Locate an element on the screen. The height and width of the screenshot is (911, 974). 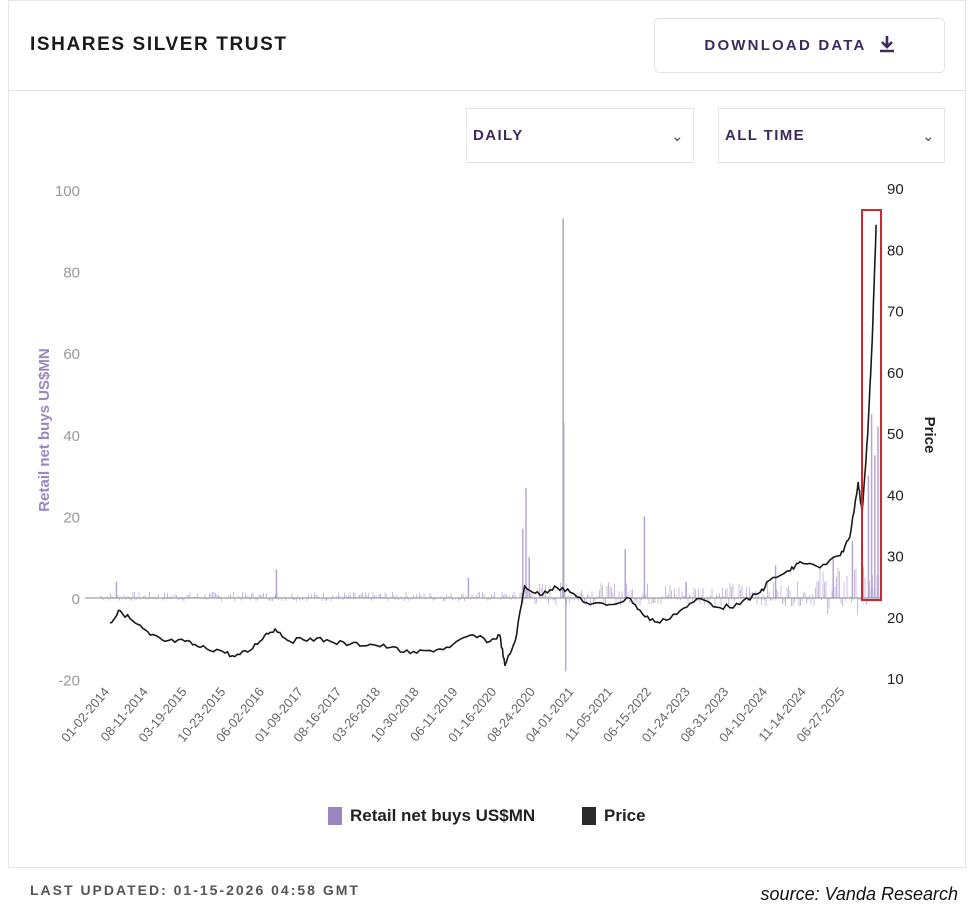
y-tick-label: -20 is located at coordinates (69, 681).